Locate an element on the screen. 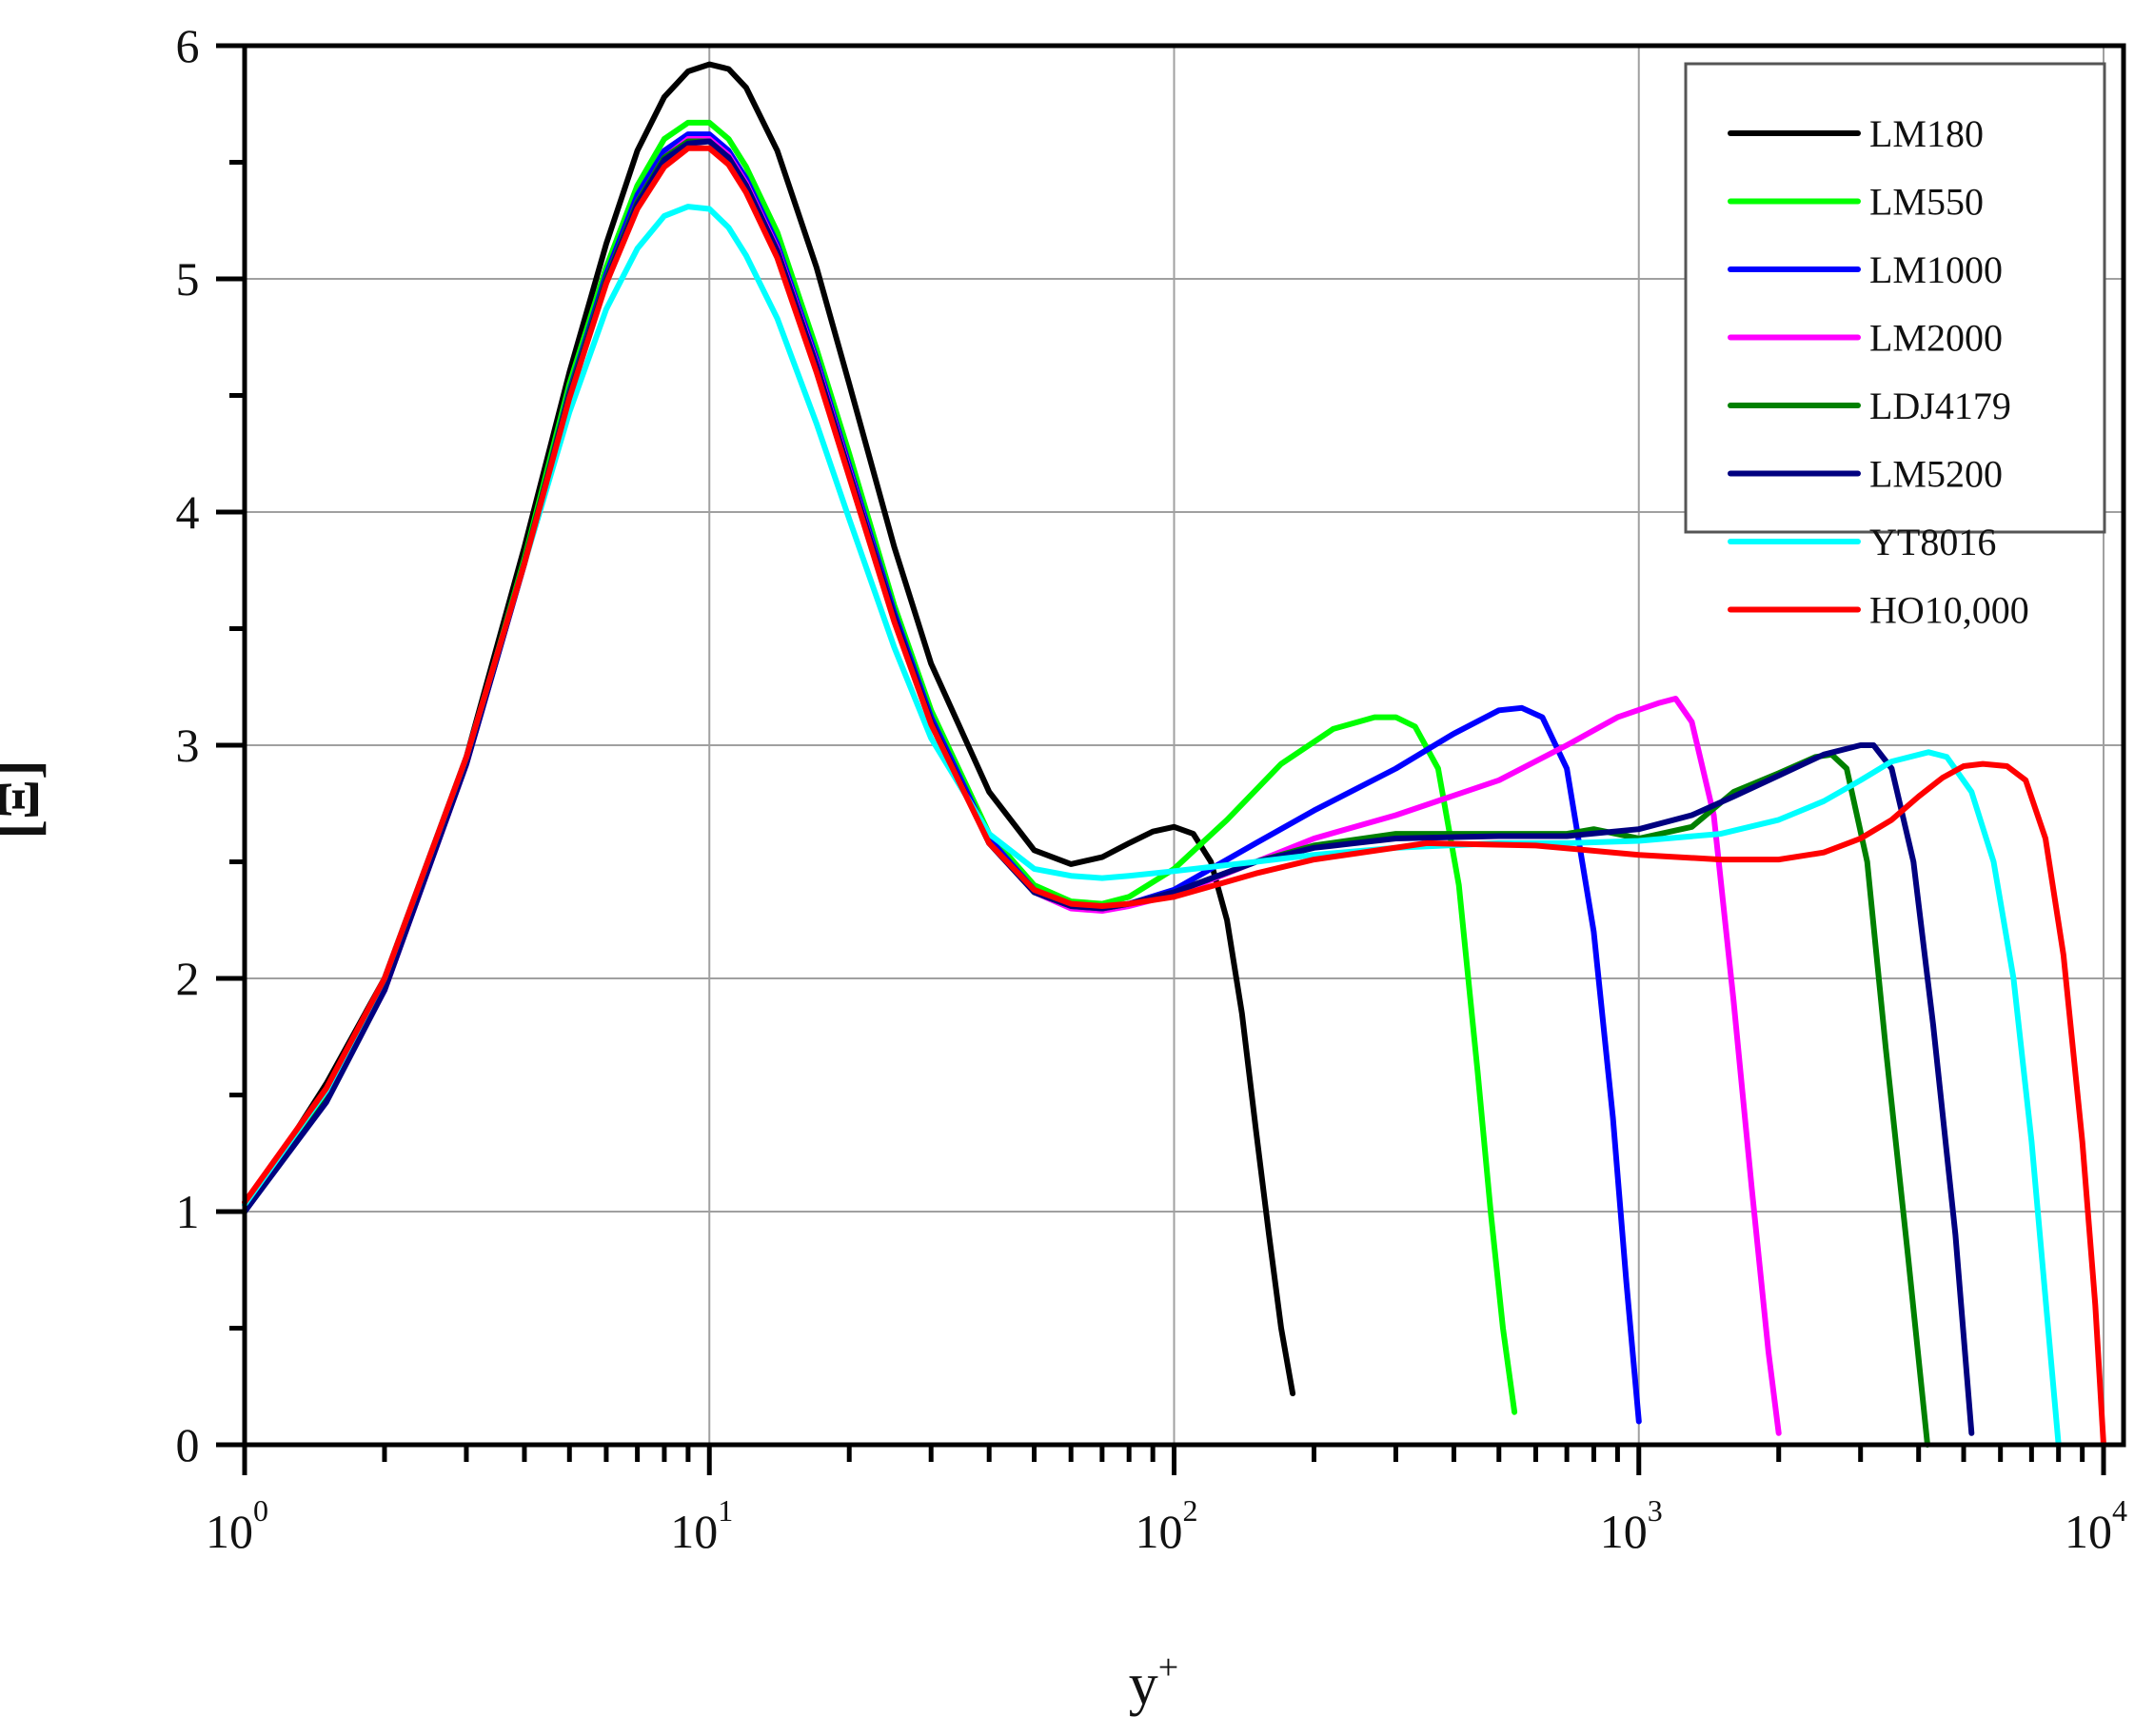 This screenshot has height=1736, width=2154. legend-label: HO10,000 is located at coordinates (1949, 610).